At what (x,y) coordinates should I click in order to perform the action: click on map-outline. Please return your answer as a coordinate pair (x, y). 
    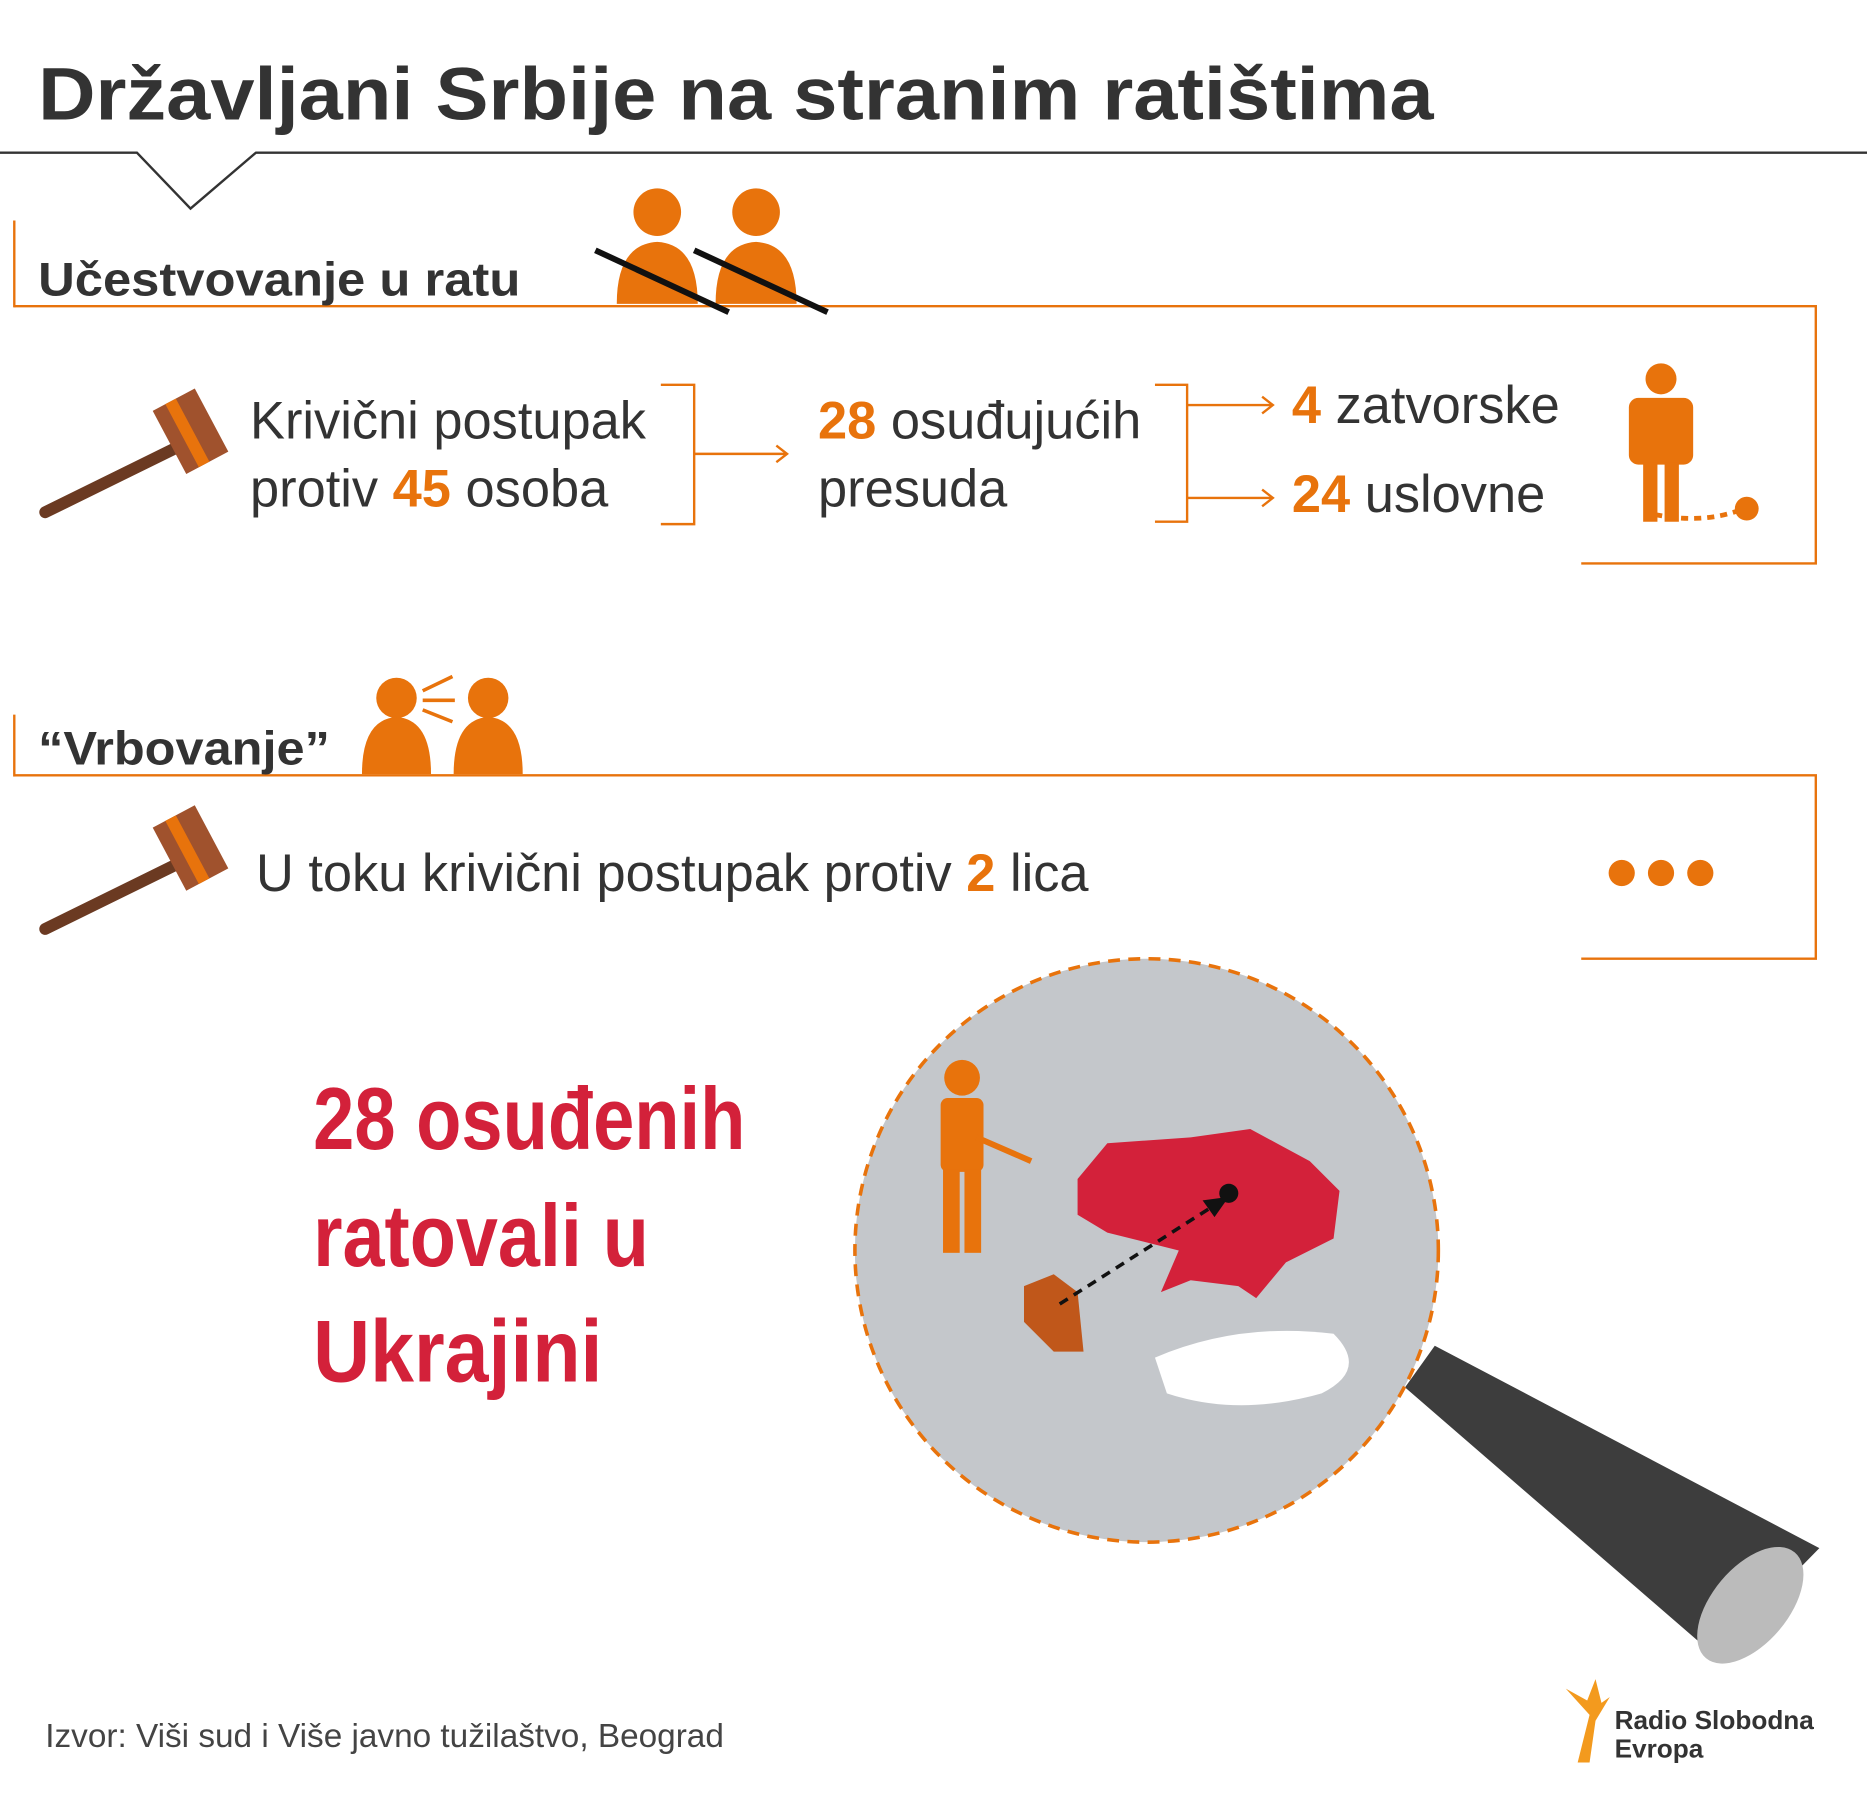
    Looking at the image, I should click on (1147, 1250).